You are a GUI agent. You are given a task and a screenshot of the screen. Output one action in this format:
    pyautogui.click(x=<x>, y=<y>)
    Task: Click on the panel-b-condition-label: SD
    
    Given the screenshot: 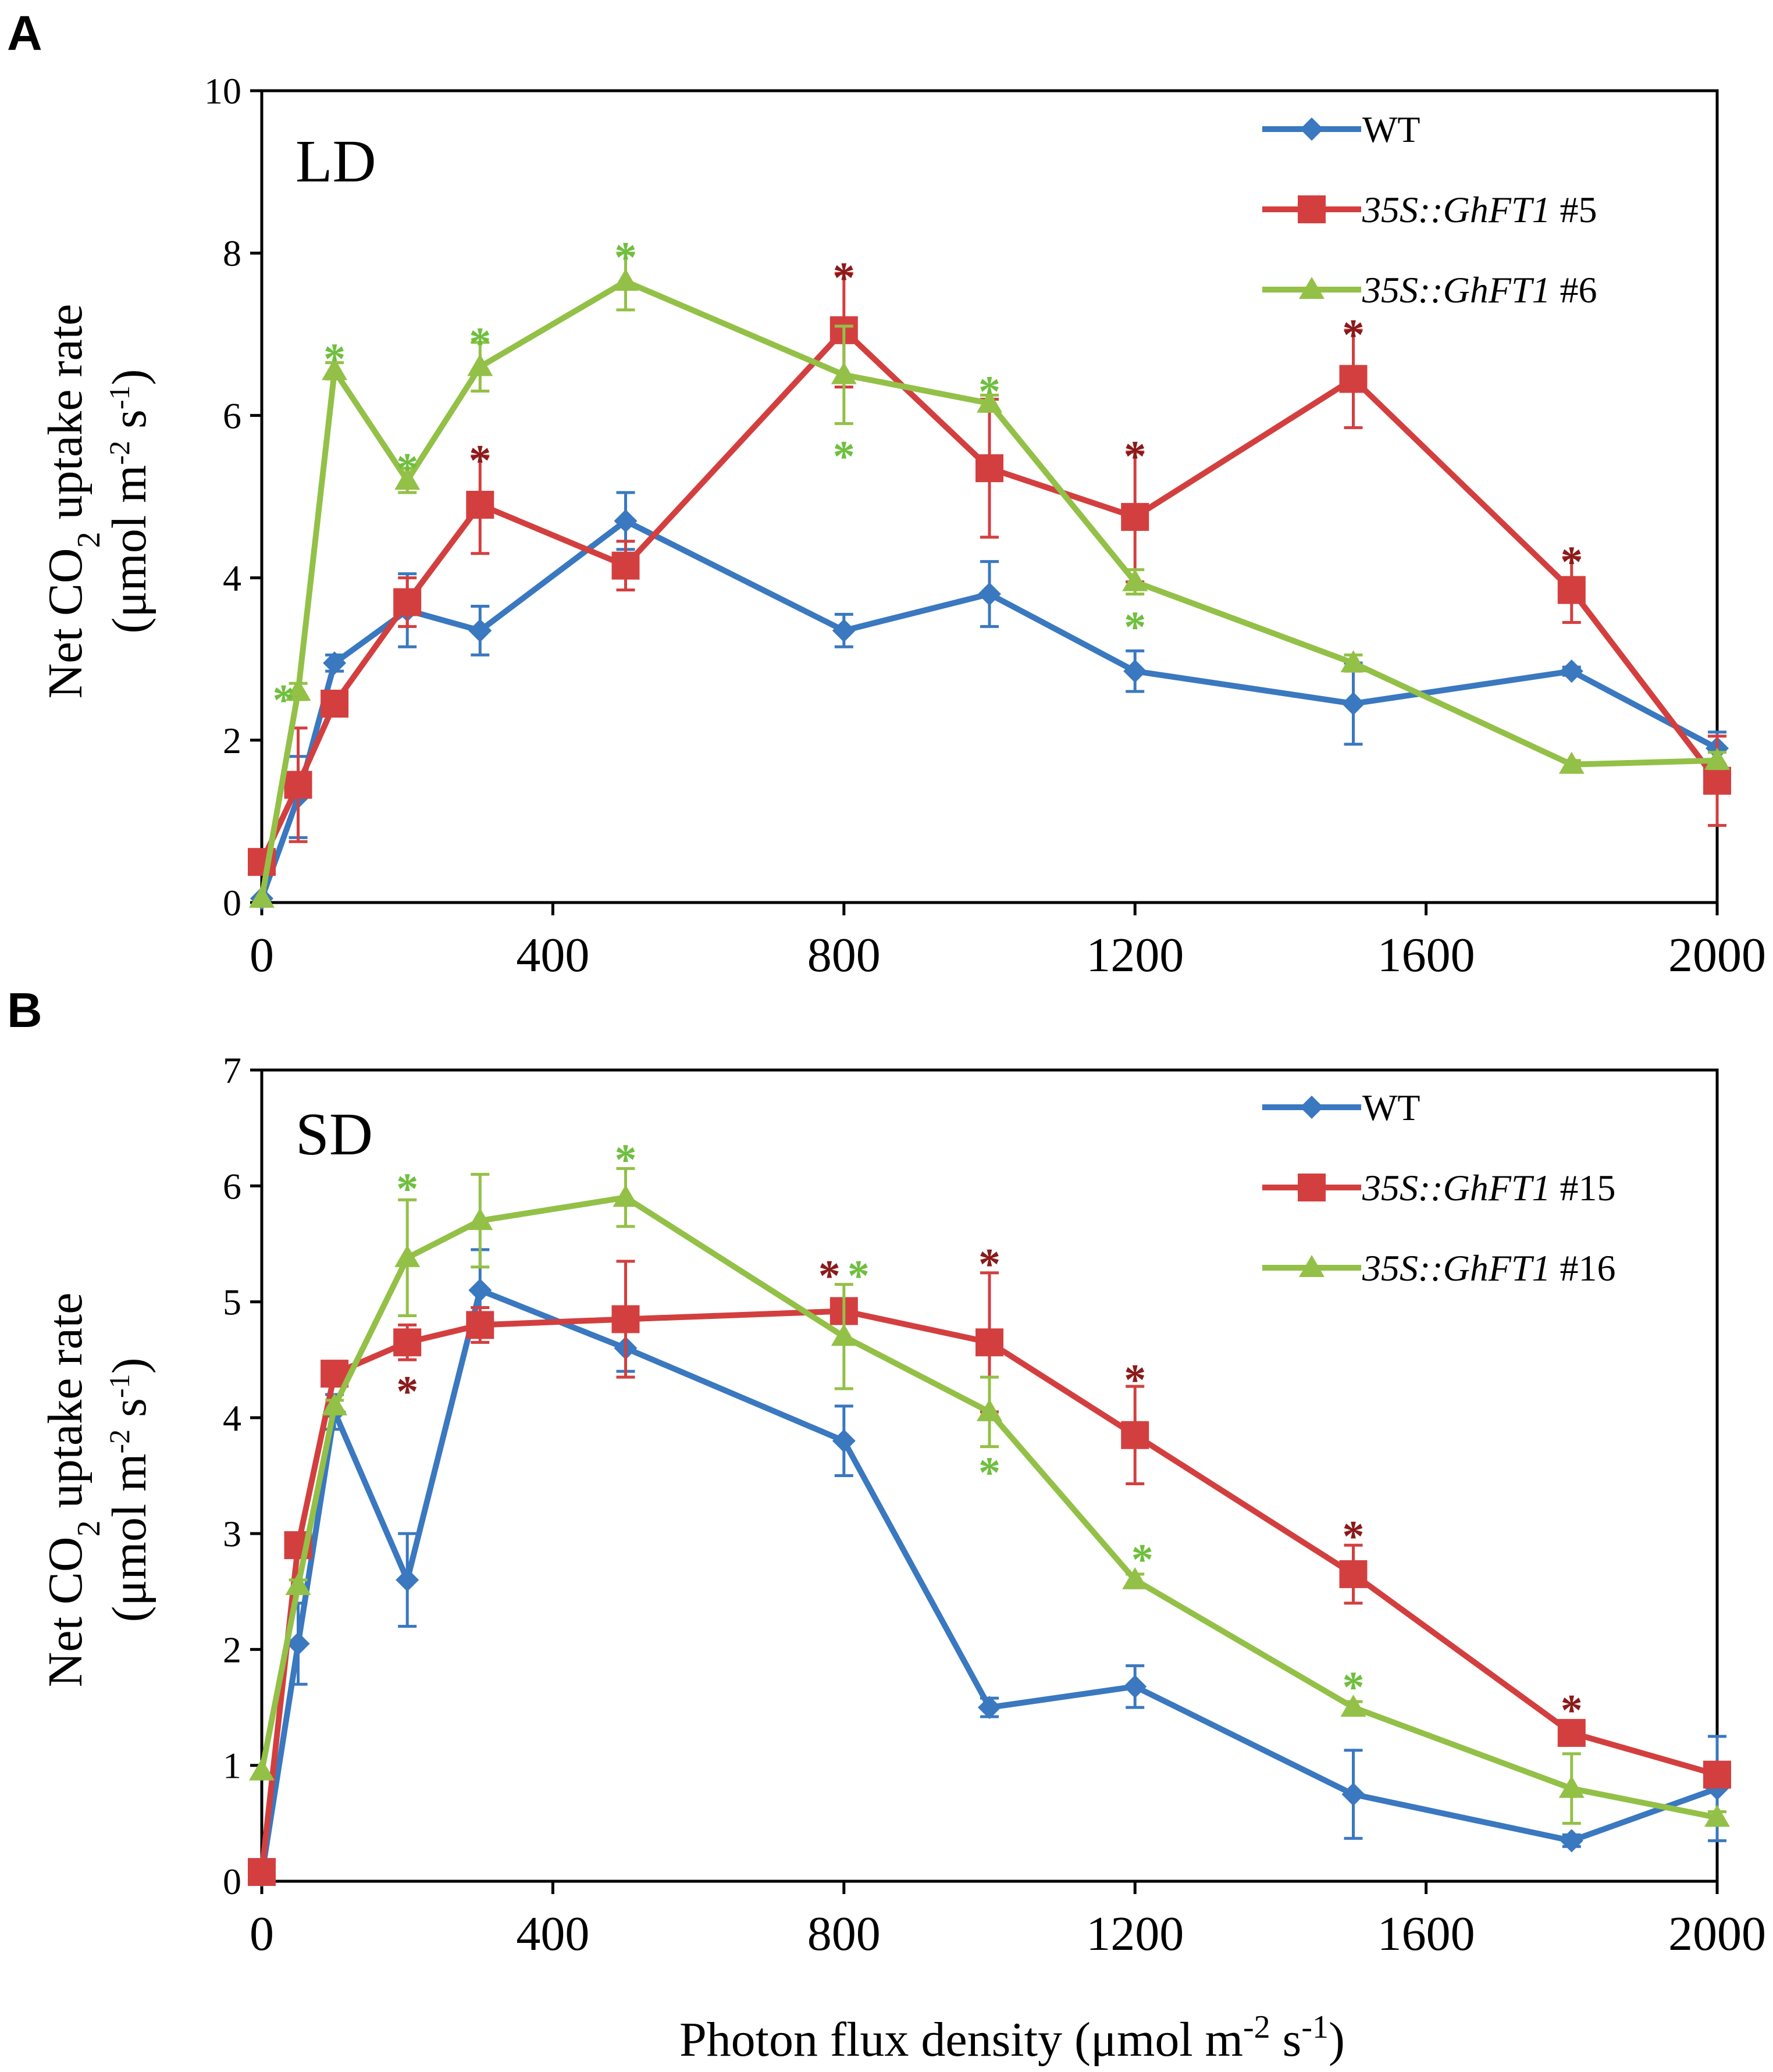 What is the action you would take?
    pyautogui.click(x=334, y=1134)
    